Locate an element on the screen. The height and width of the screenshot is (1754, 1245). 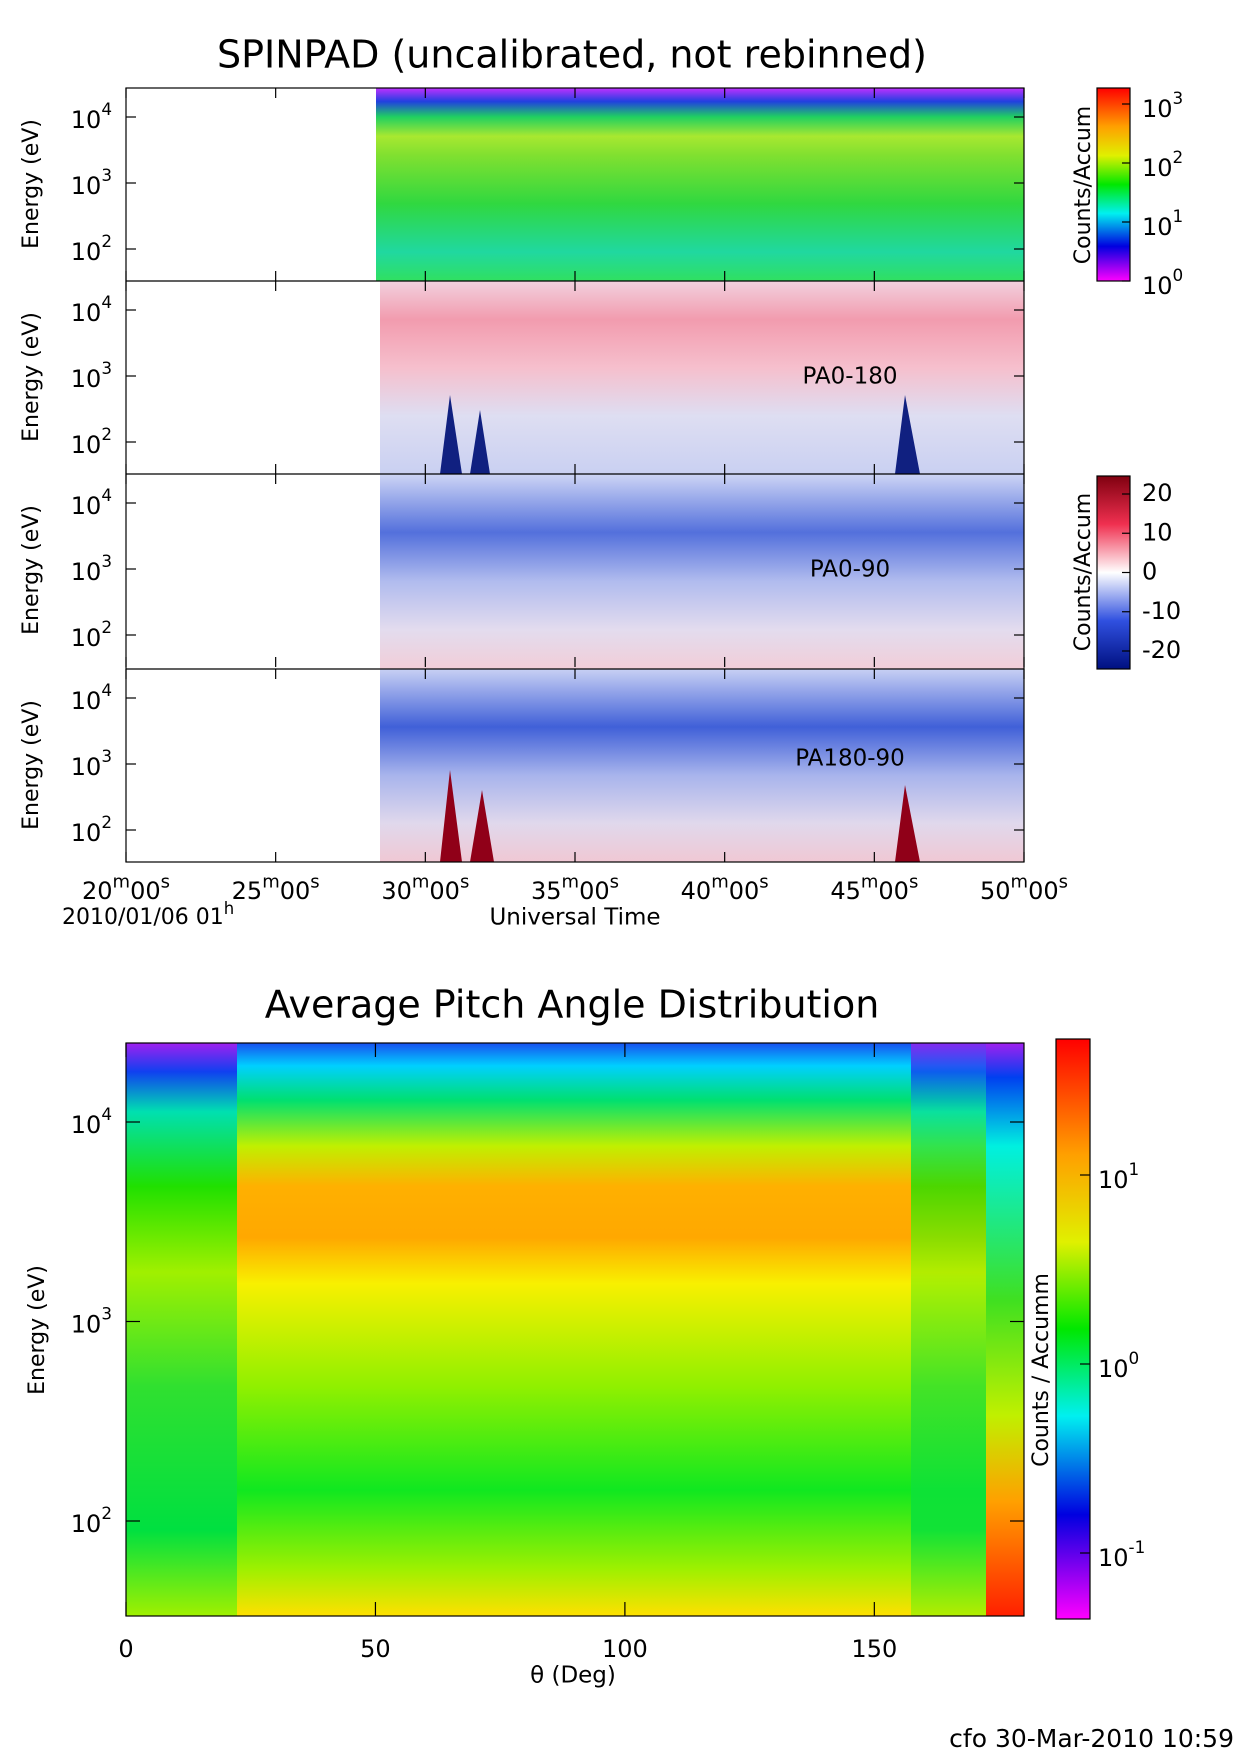
x-tick-label: 0 is located at coordinates (125, 1649).